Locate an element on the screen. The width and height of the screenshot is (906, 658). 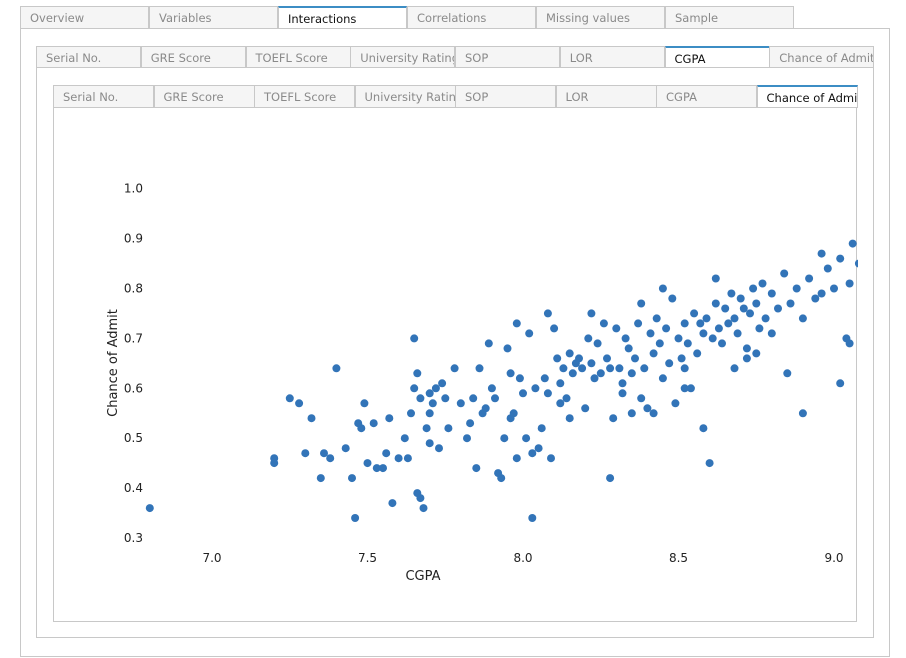
y-tab-gre-score: GRE Score is located at coordinates (204, 96).